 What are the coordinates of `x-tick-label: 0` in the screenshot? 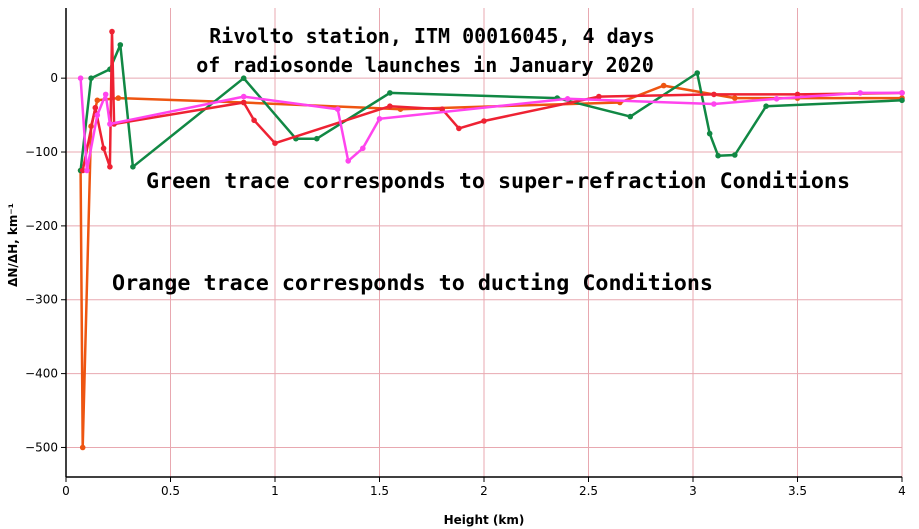 It's located at (66, 491).